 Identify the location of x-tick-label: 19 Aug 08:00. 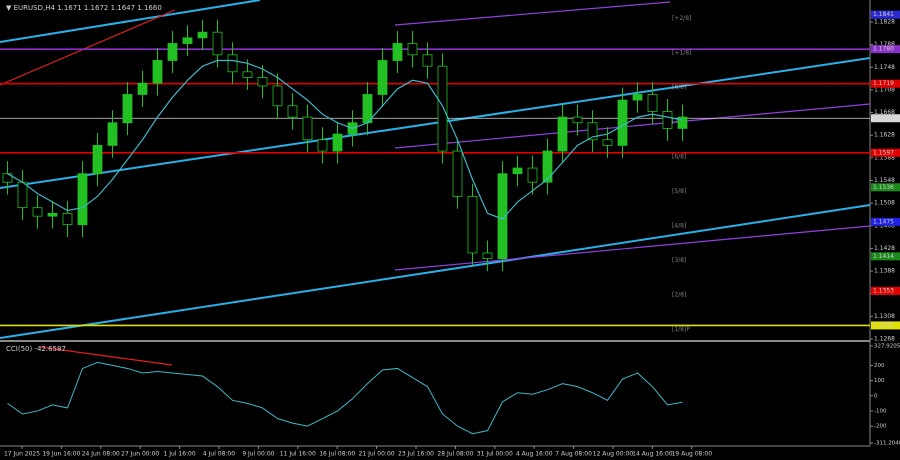
(692, 454).